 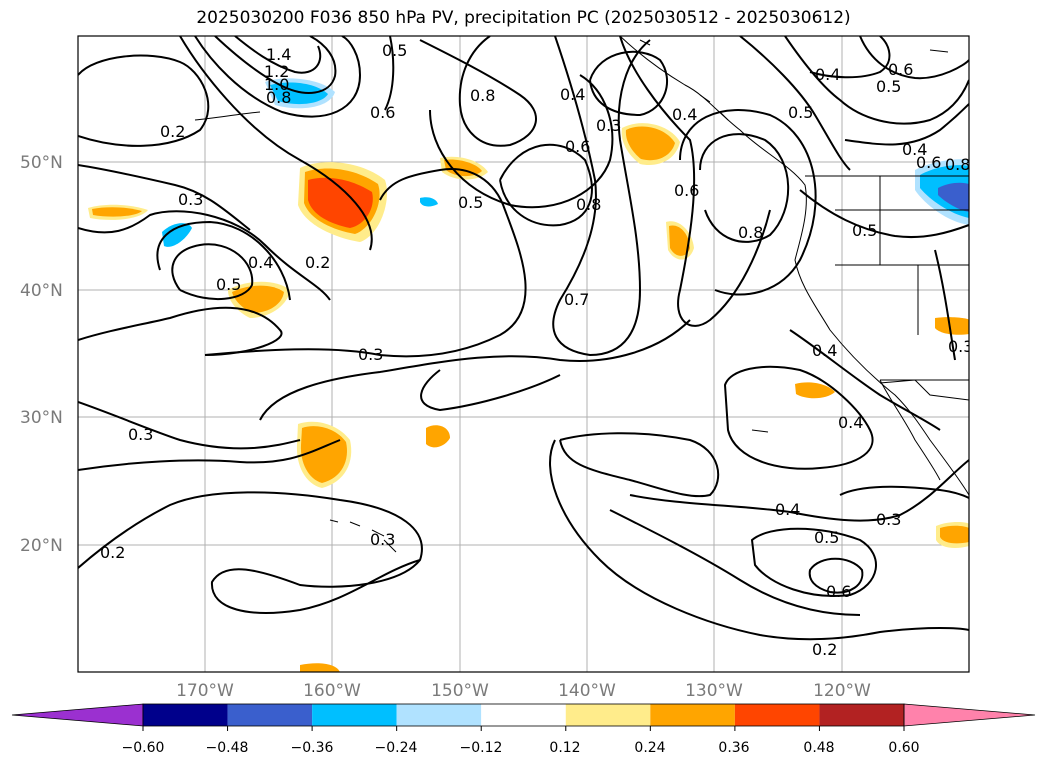 I want to click on lat-label: 30°N, so click(x=41, y=418).